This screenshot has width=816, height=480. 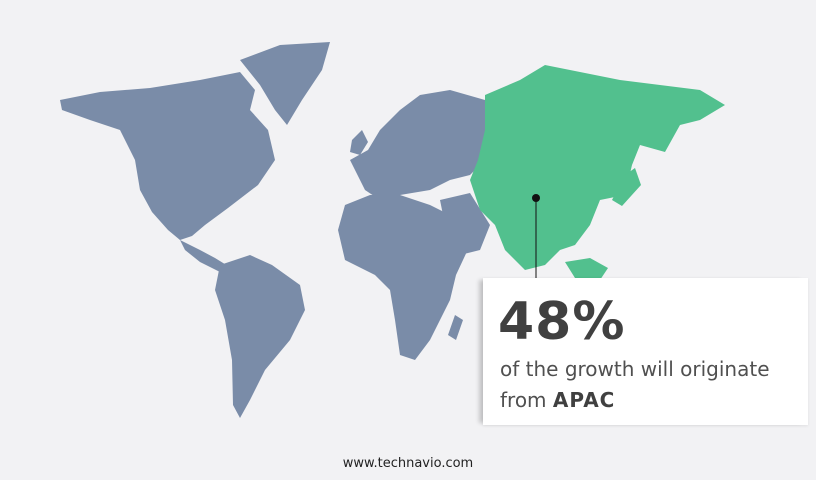 What do you see at coordinates (285, 83) in the screenshot?
I see `greenland` at bounding box center [285, 83].